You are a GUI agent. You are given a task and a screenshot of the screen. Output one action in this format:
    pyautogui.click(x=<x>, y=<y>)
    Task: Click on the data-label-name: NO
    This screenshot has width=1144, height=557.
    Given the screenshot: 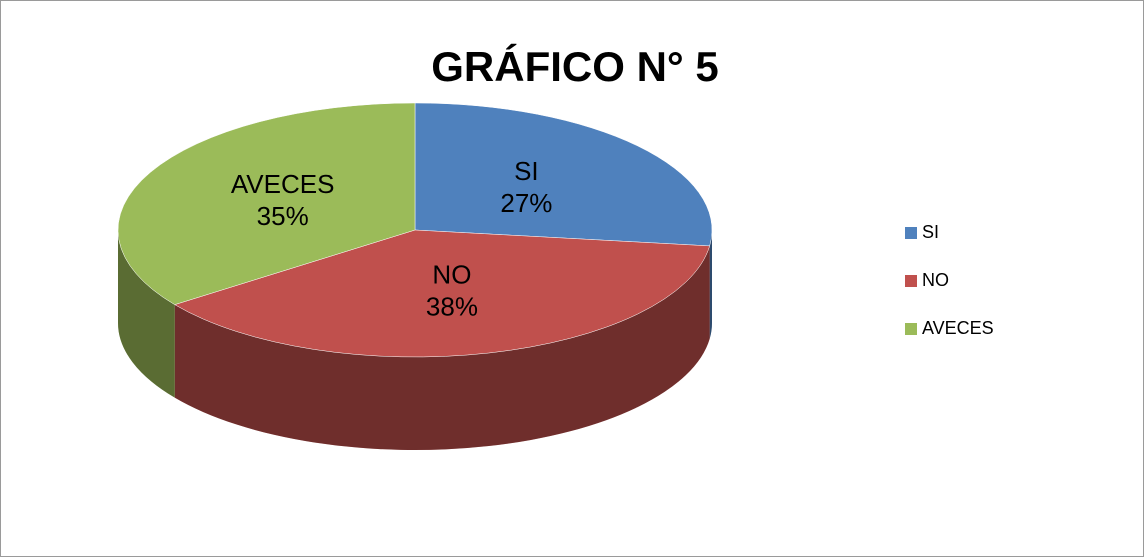 What is the action you would take?
    pyautogui.click(x=451, y=274)
    